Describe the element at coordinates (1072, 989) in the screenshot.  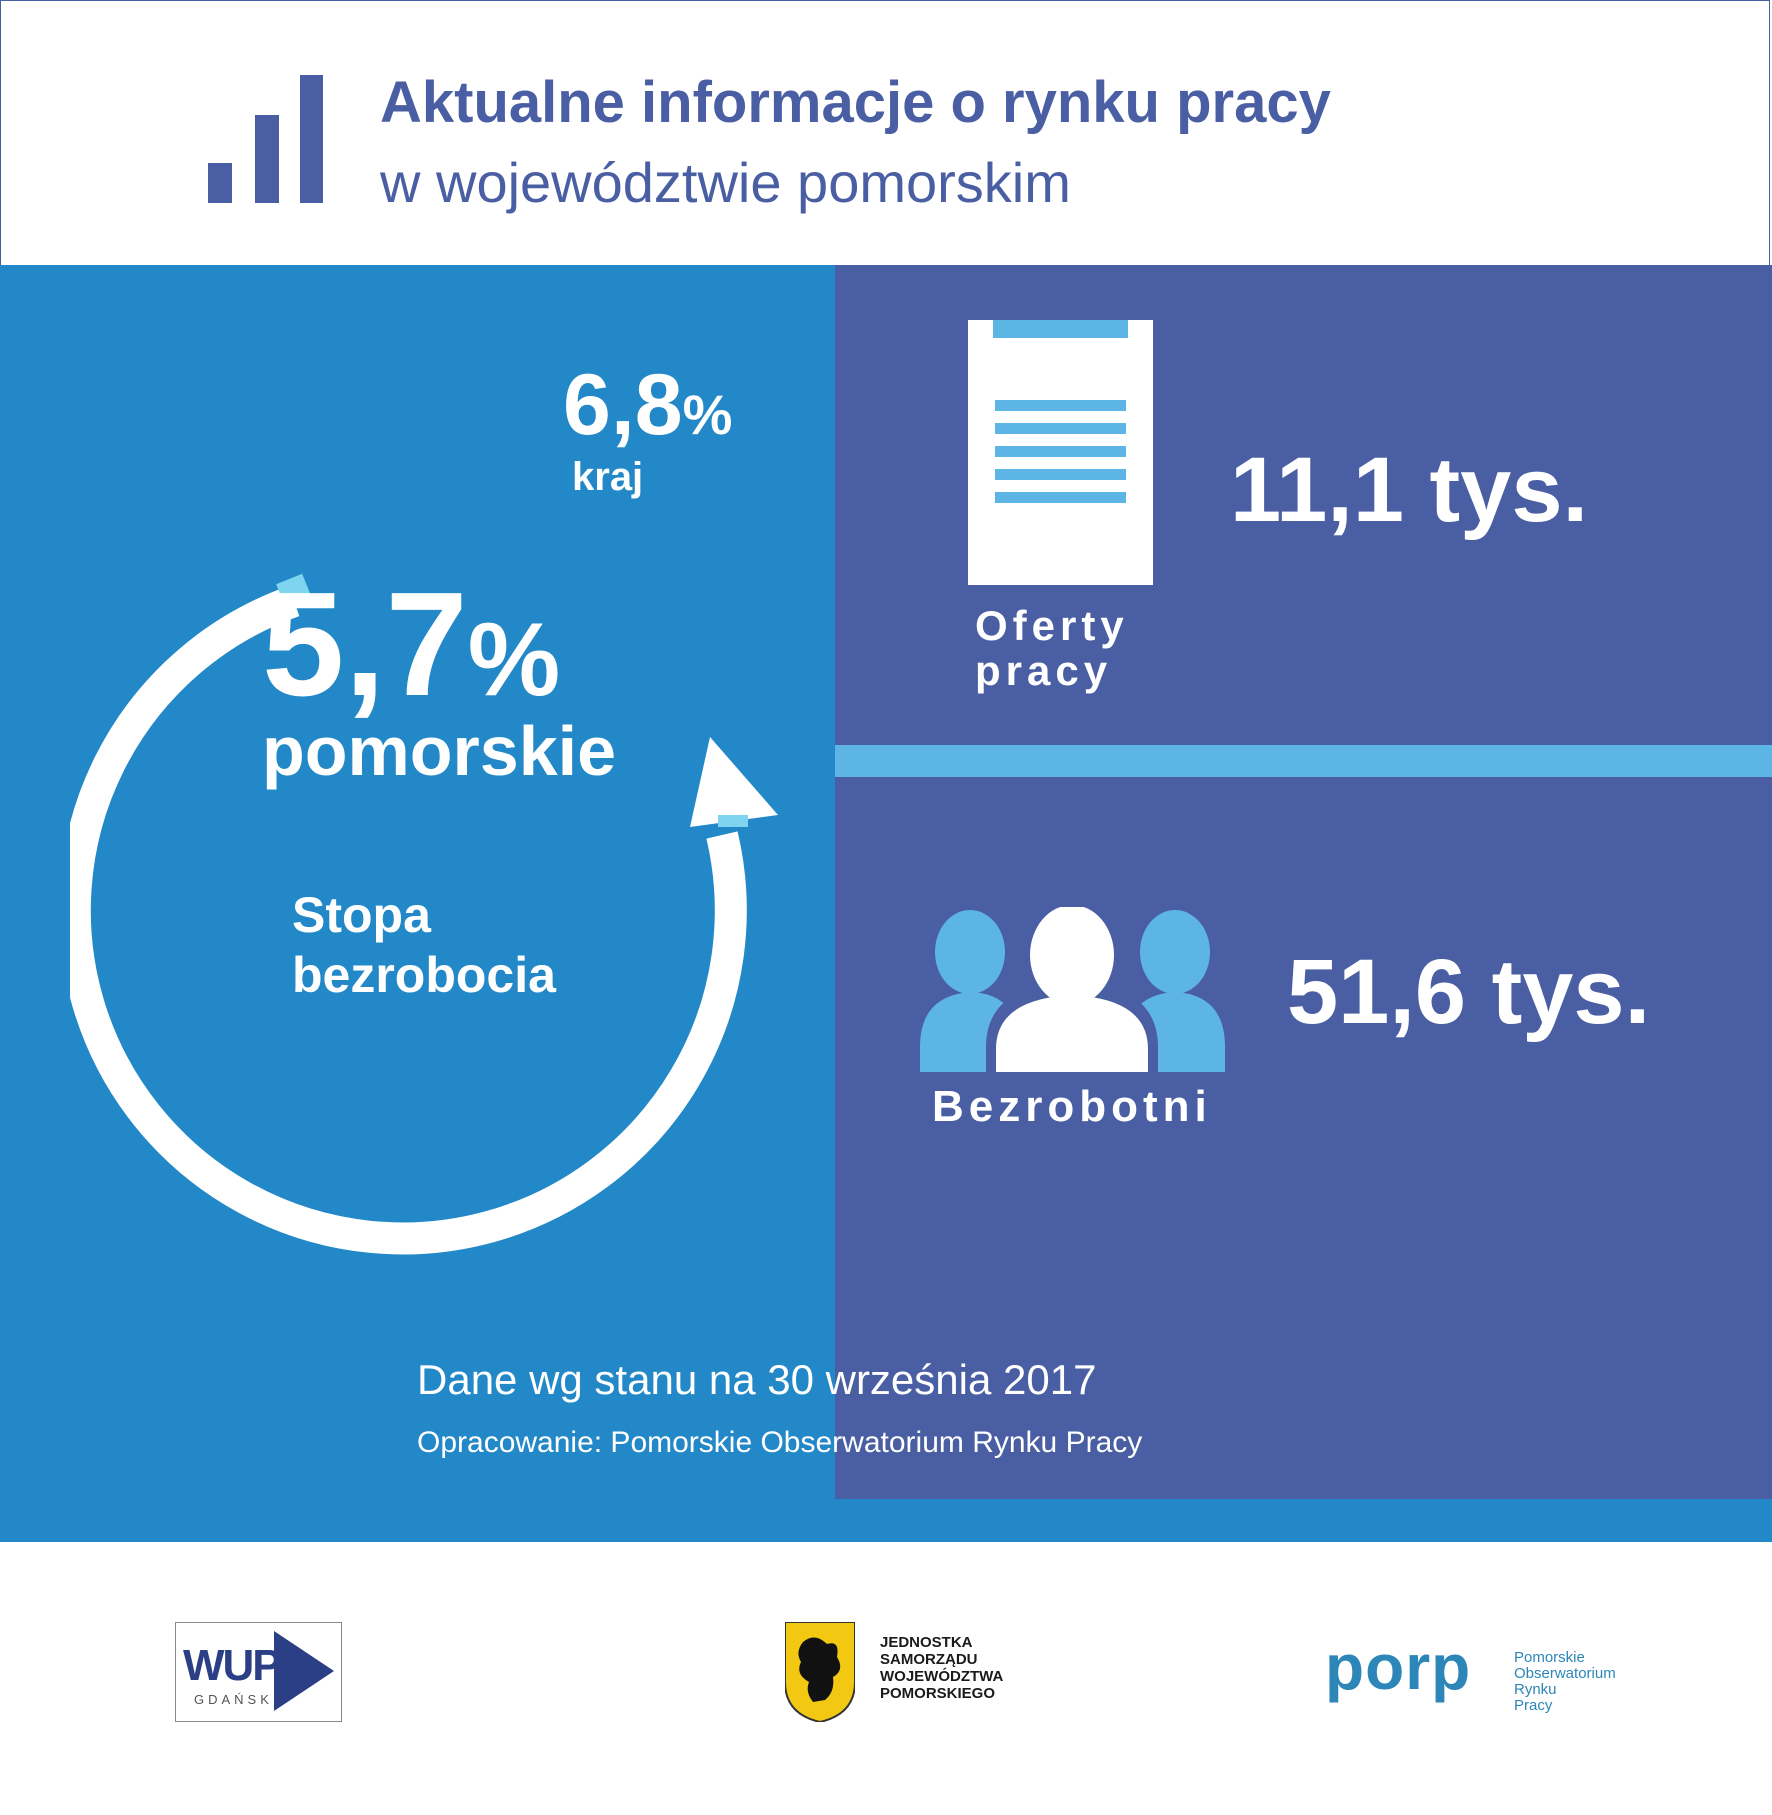
I see `people-icon` at that location.